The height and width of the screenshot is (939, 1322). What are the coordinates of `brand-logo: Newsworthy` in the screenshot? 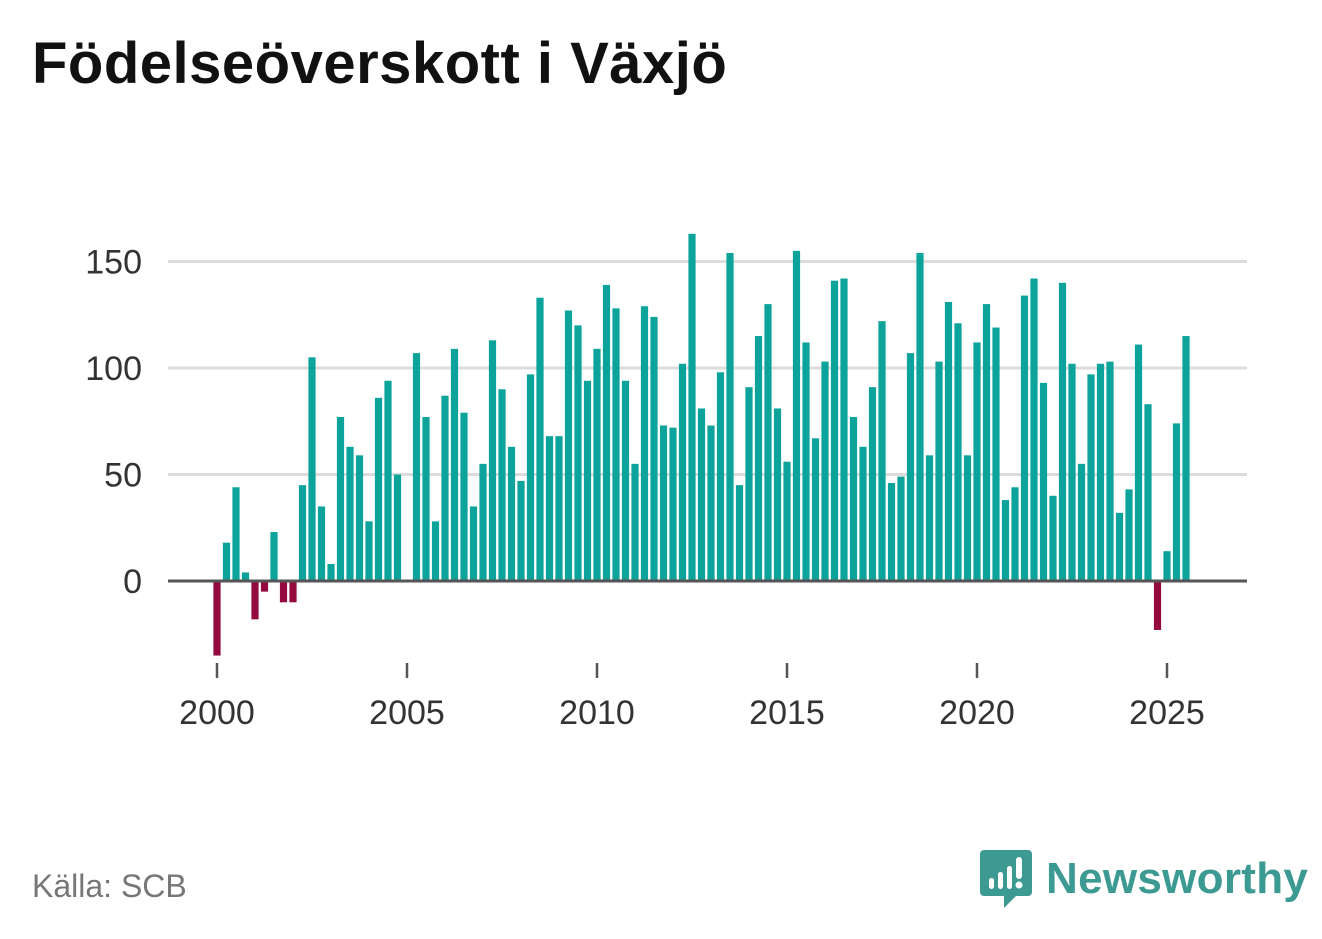 It's located at (1144, 879).